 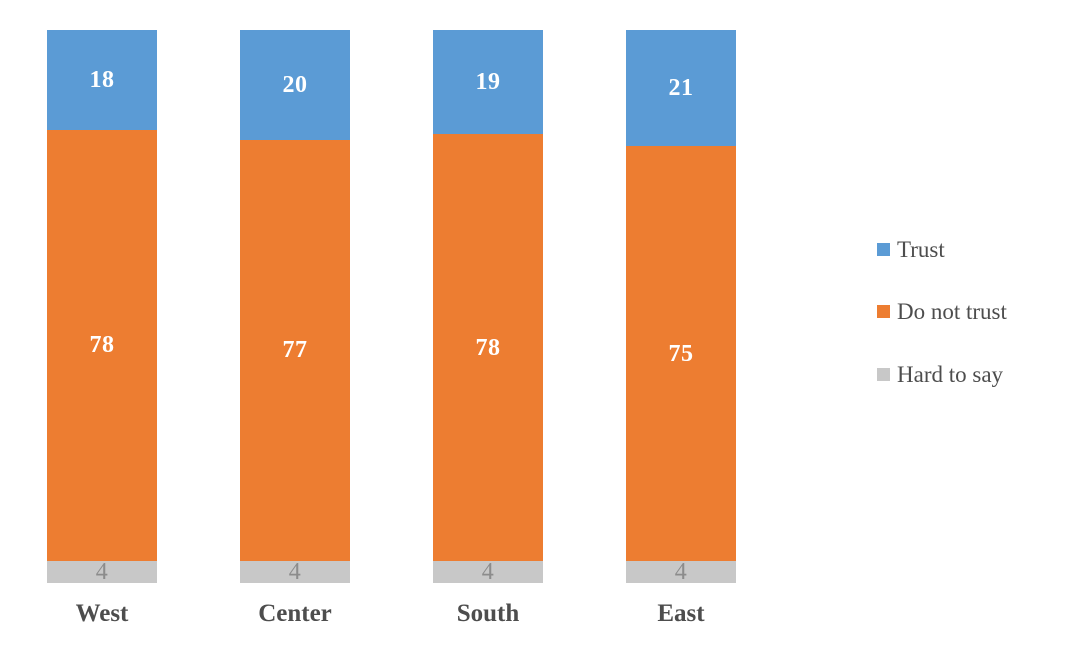 I want to click on data-label-trust-center: 20, so click(x=295, y=84).